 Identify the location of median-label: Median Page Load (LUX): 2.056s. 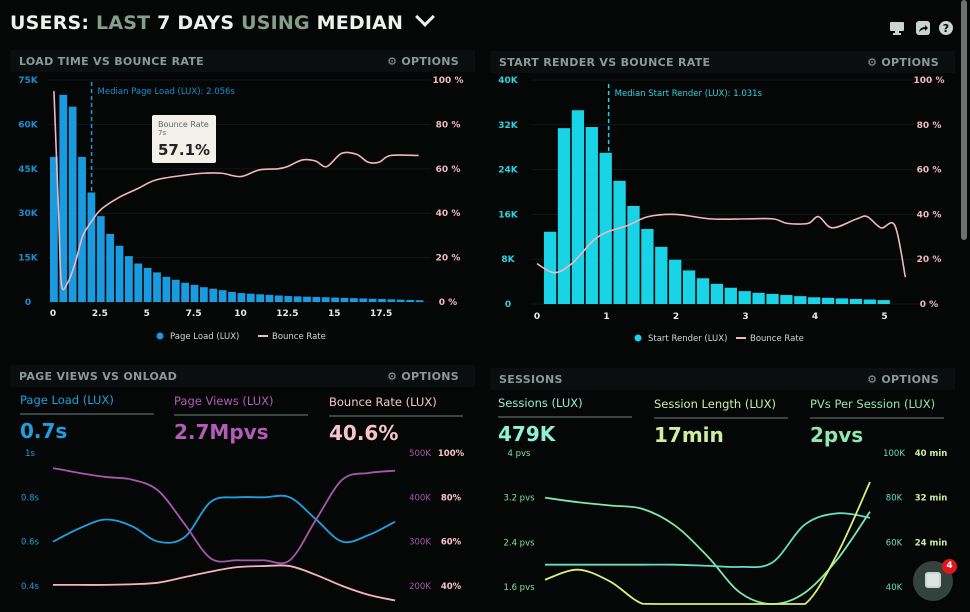
(167, 92).